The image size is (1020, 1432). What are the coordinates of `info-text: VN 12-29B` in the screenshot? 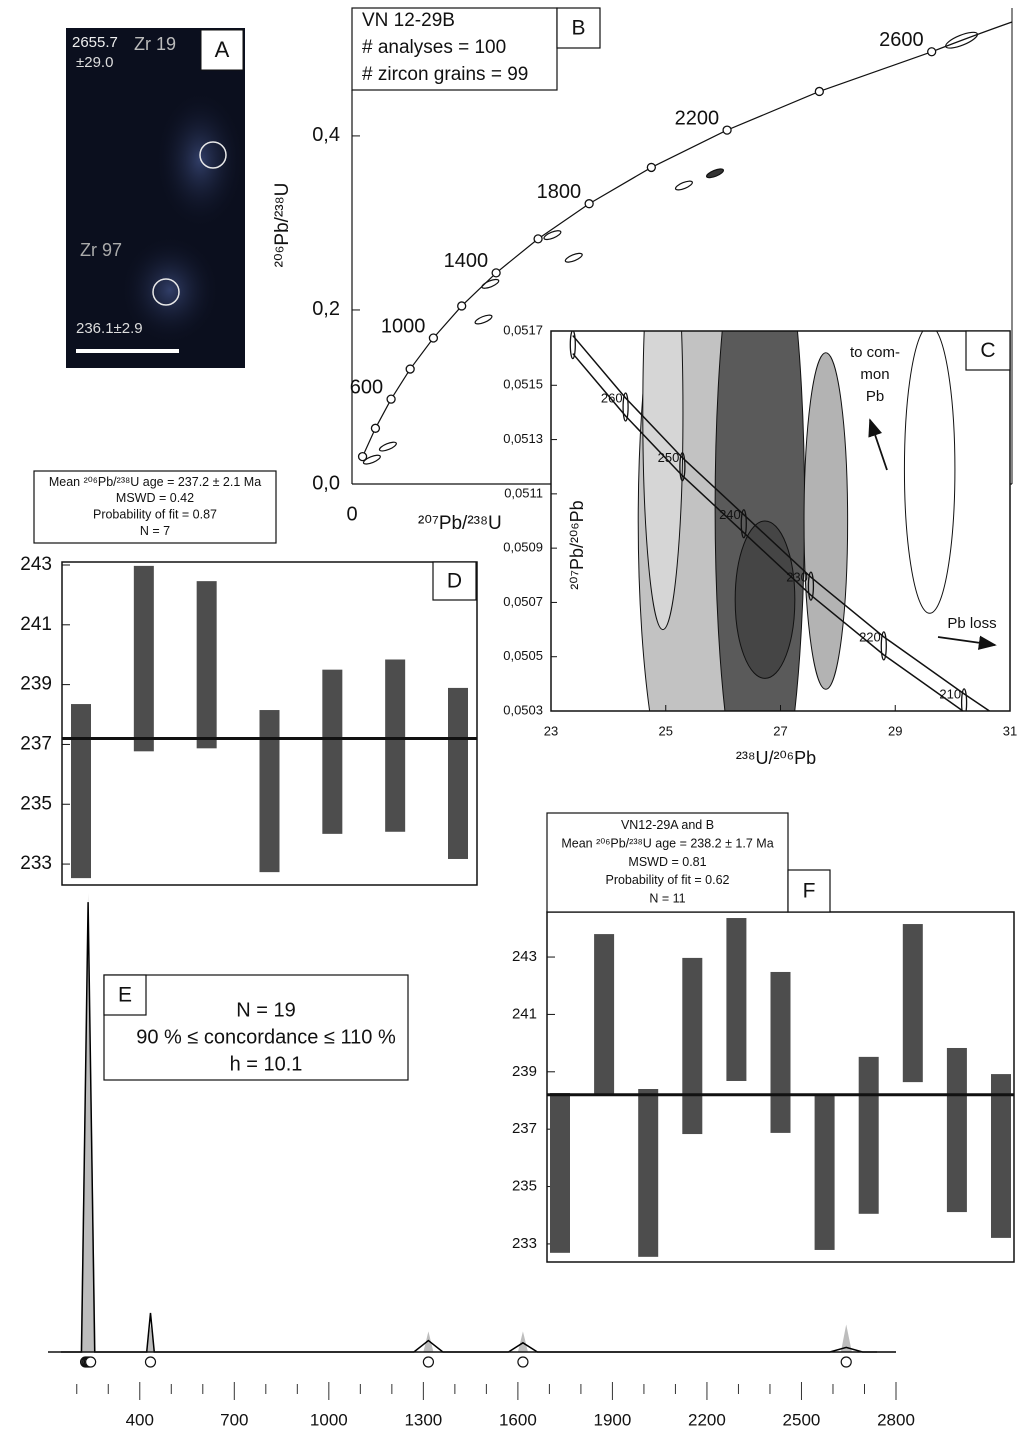 It's located at (408, 20).